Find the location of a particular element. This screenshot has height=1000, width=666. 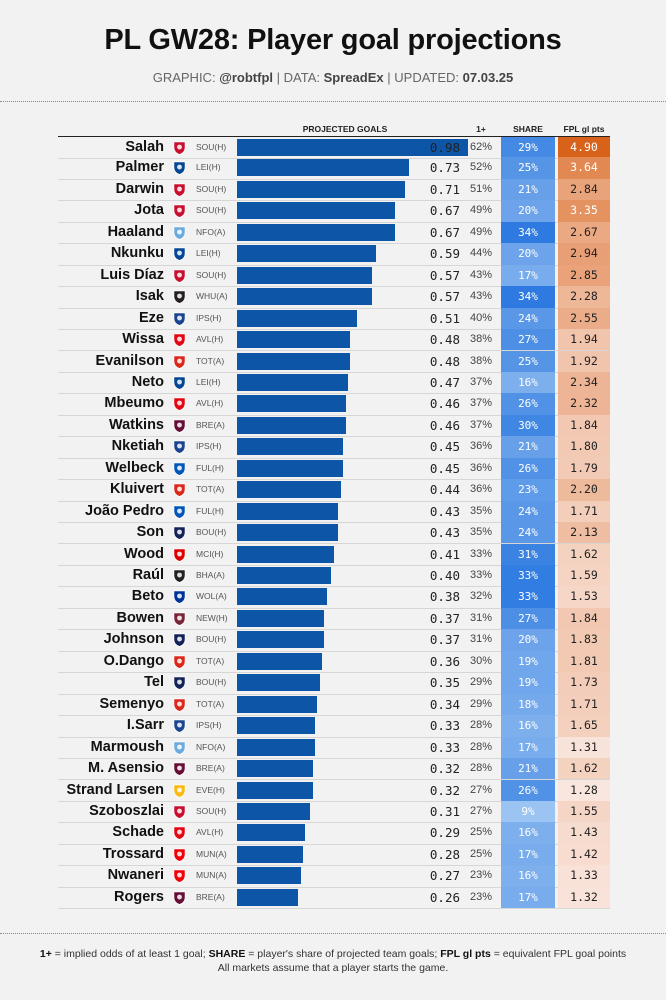

goals-value: 0.40 is located at coordinates (444, 575).